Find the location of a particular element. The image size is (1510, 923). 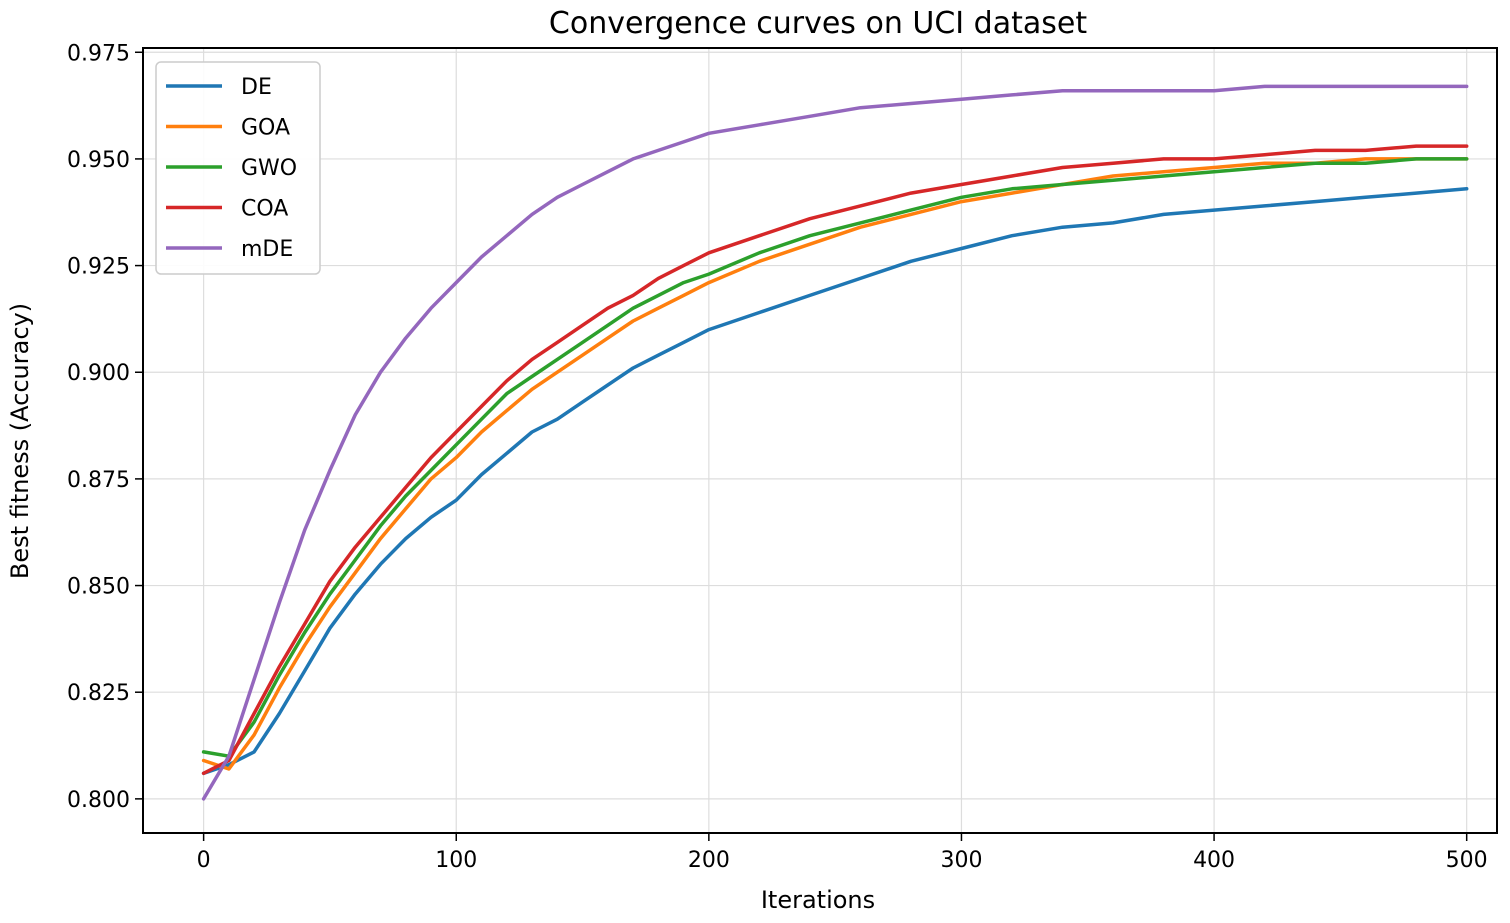

y-tick-label: 0.925 is located at coordinates (98, 267).